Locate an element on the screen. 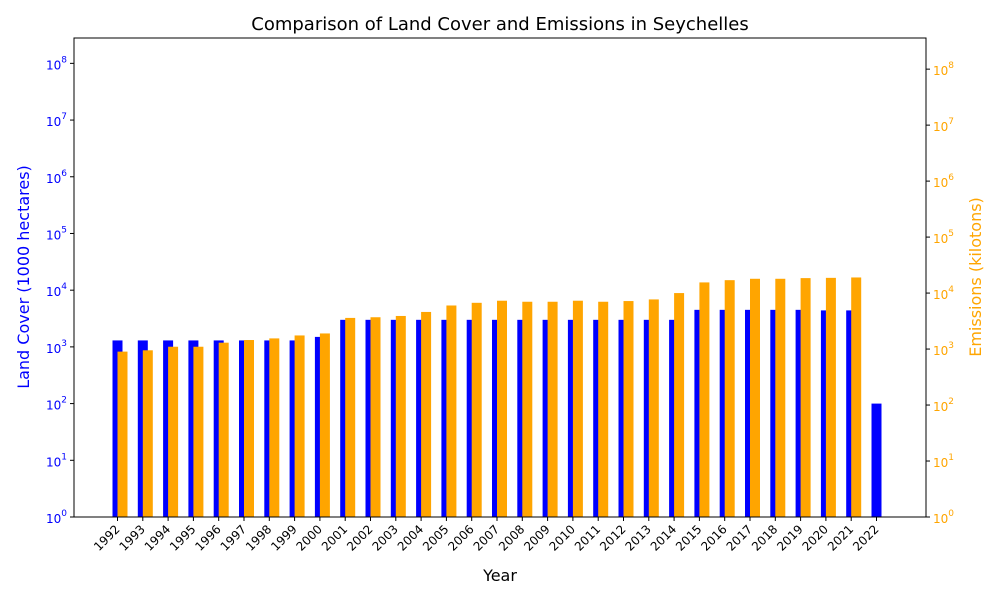 The width and height of the screenshot is (1000, 600). emissions-bar-2013 is located at coordinates (653, 408).